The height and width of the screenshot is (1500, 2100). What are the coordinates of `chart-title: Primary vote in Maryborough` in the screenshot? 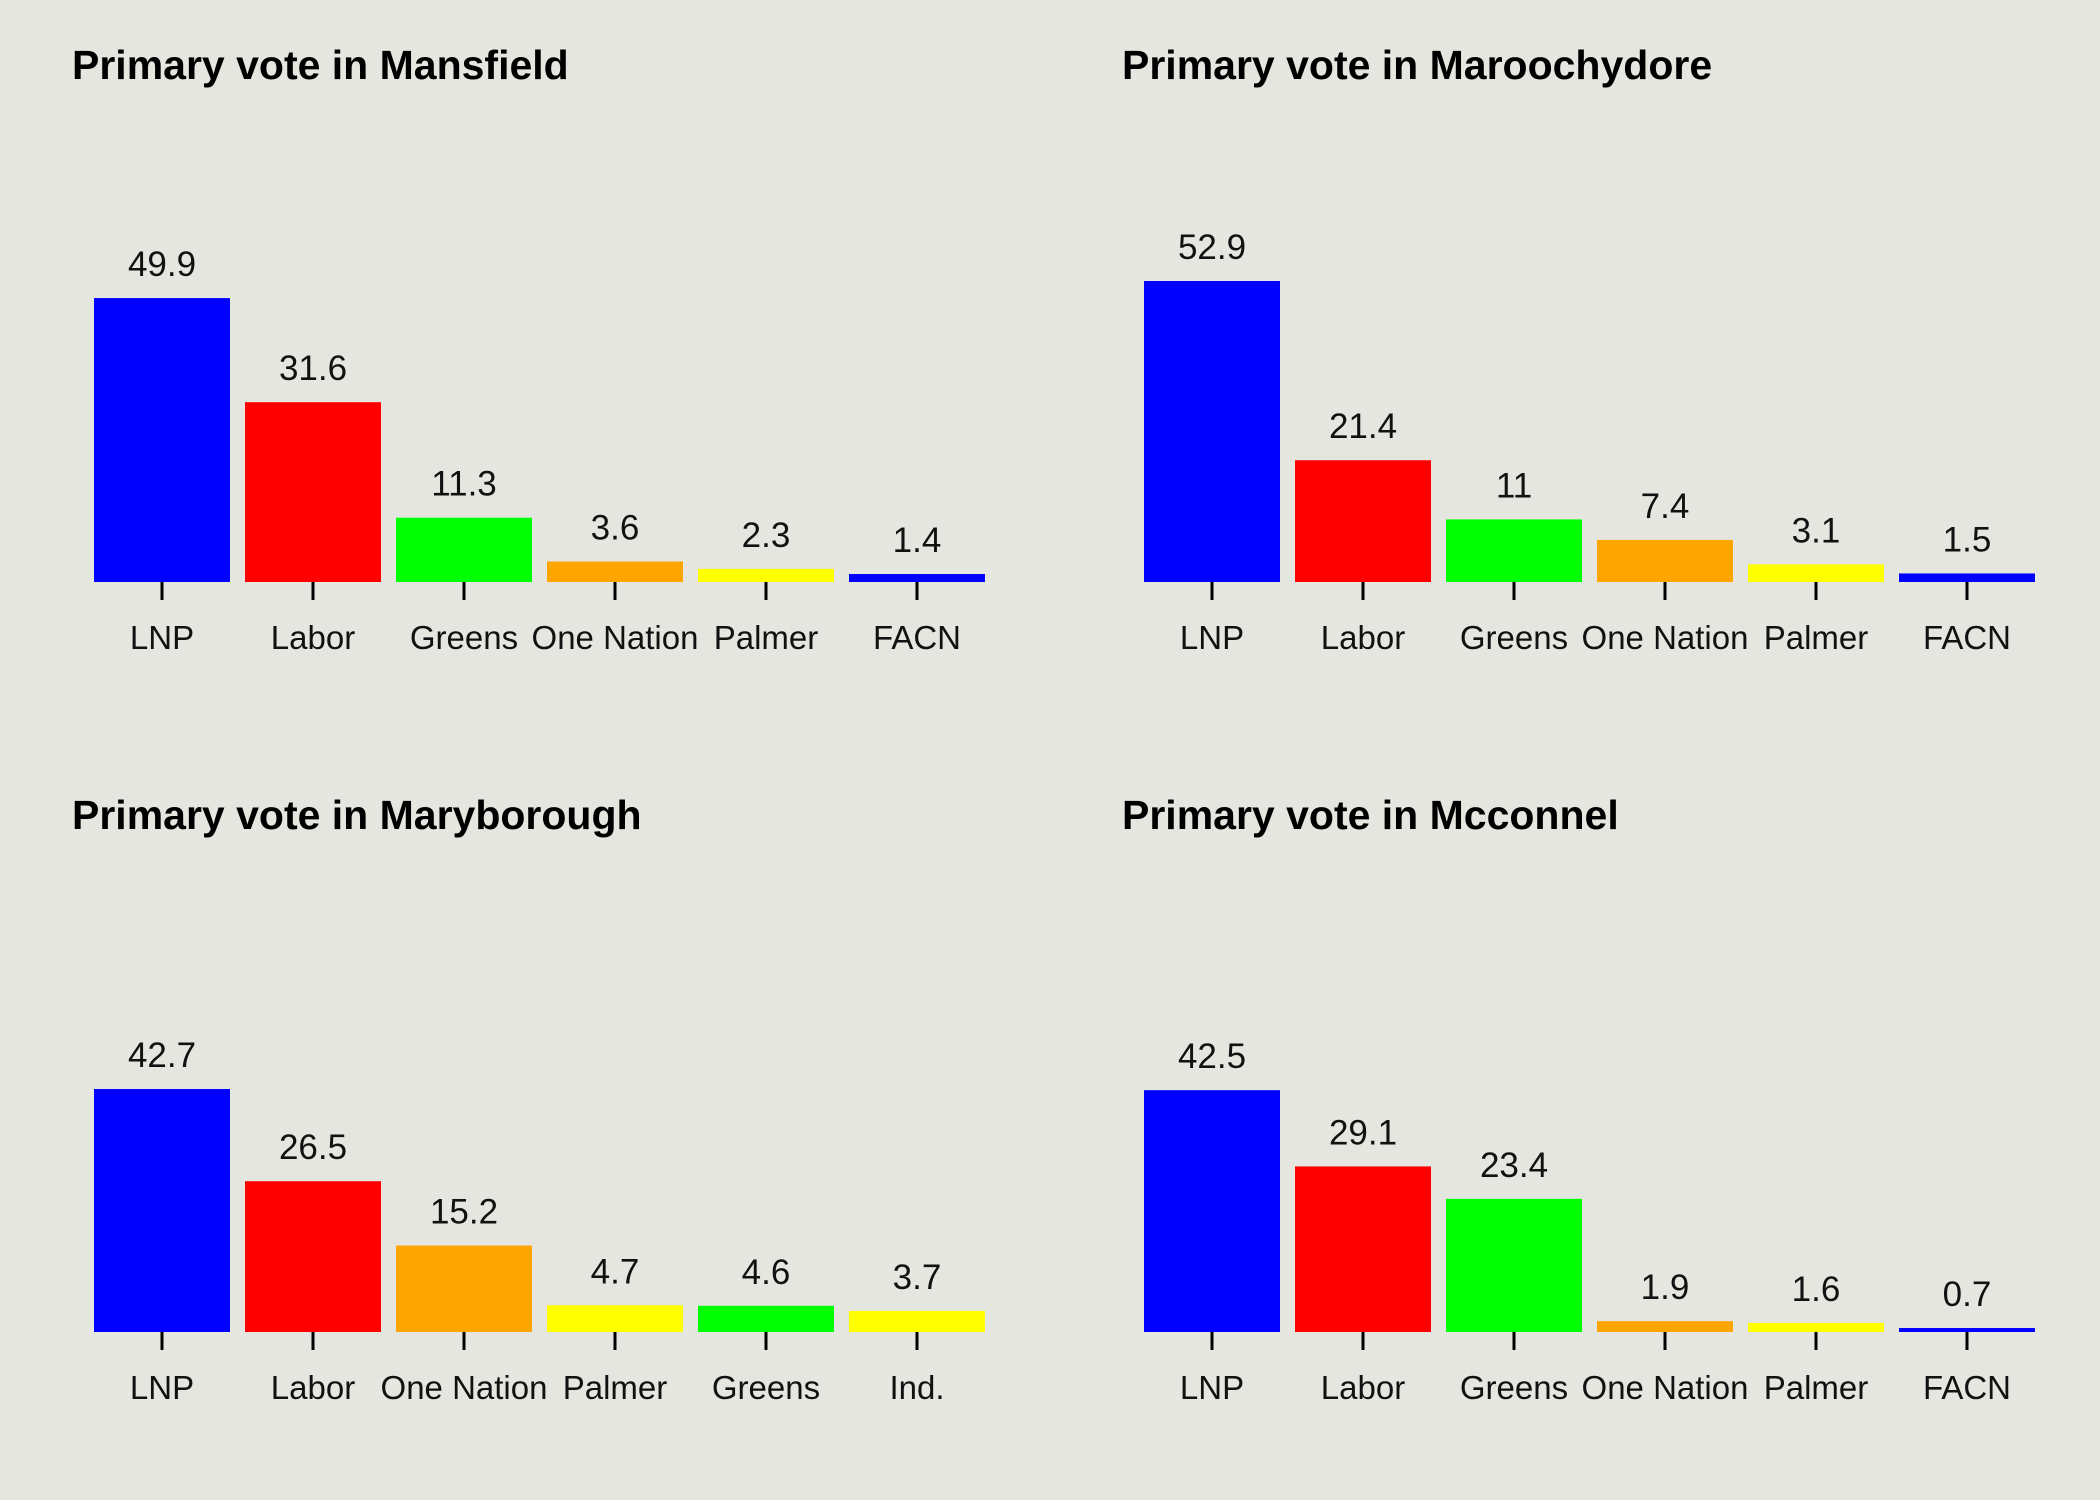 It's located at (357, 815).